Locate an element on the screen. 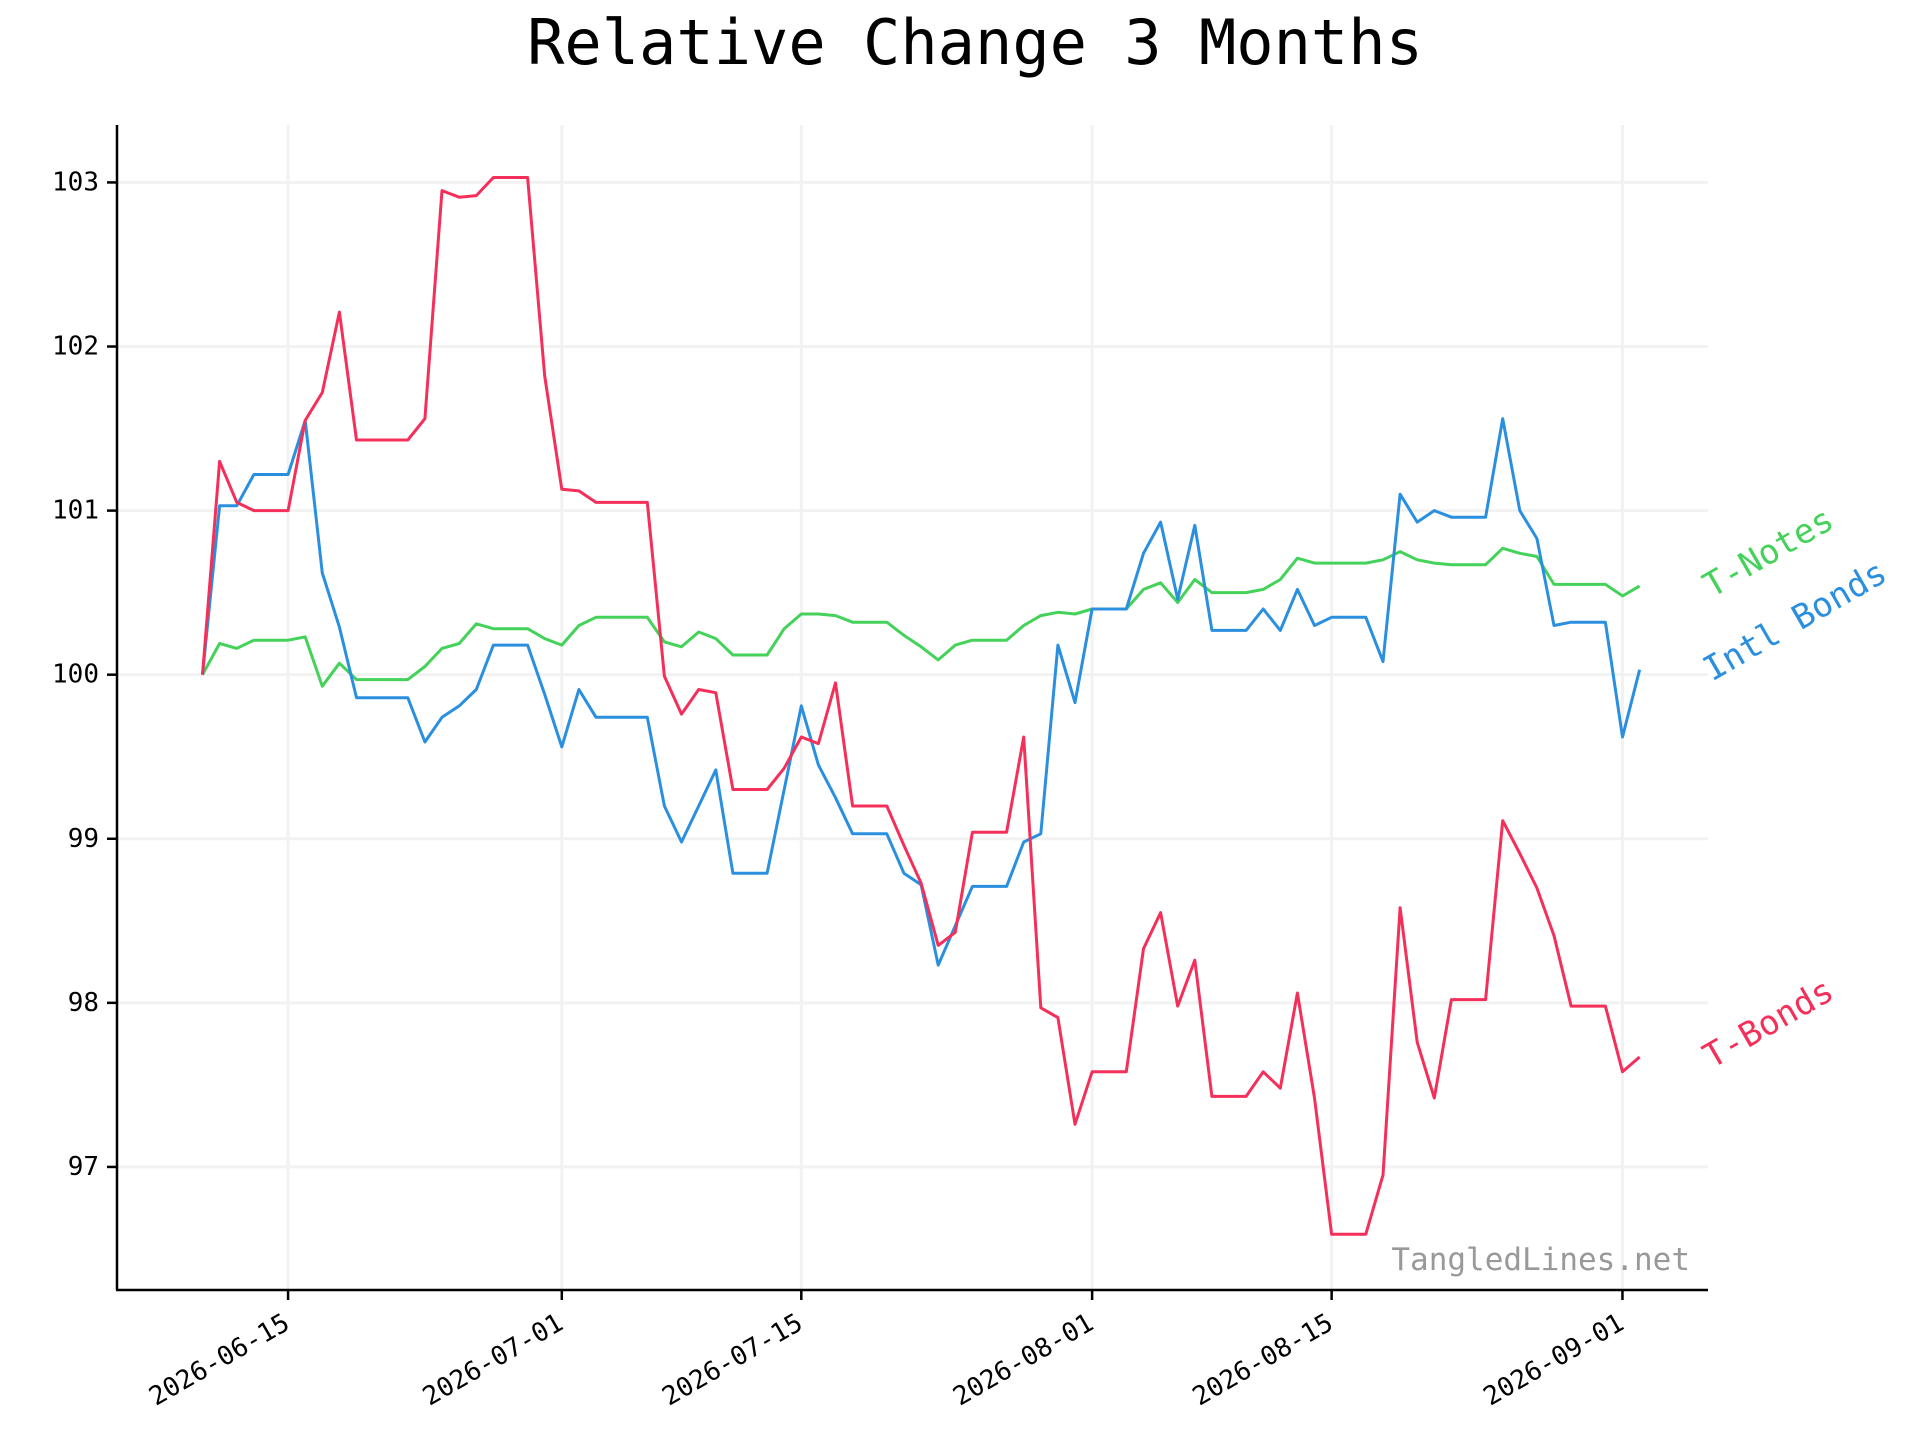  series-line-t-notes is located at coordinates (921, 617).